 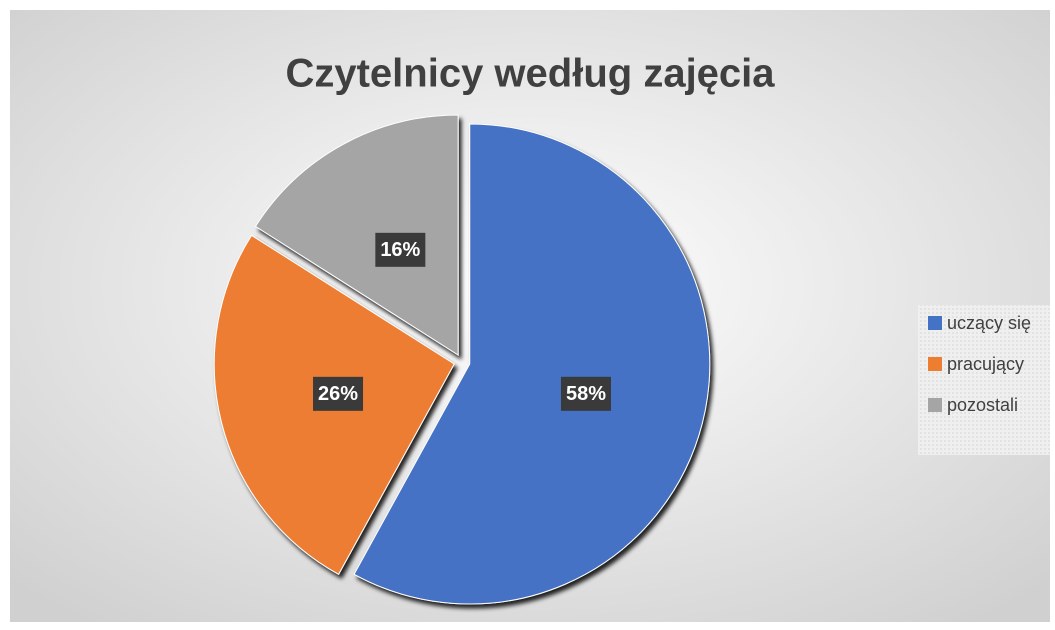 I want to click on legend-label: pracujący, so click(x=985, y=364).